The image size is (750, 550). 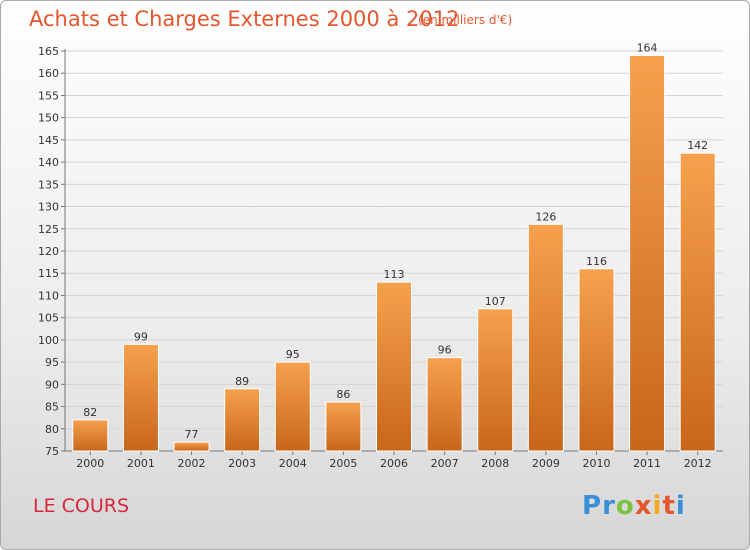 I want to click on x-tick-label: 2002, so click(x=192, y=463).